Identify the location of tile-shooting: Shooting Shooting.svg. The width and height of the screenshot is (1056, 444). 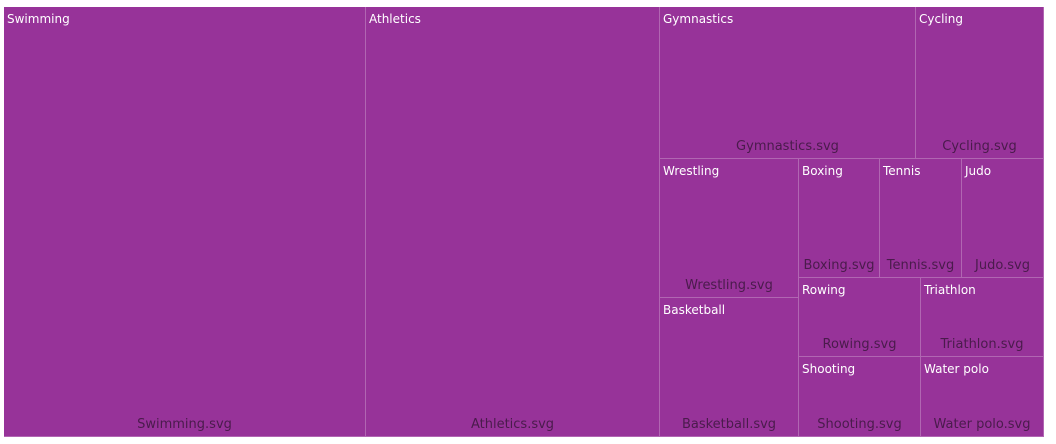
(860, 397).